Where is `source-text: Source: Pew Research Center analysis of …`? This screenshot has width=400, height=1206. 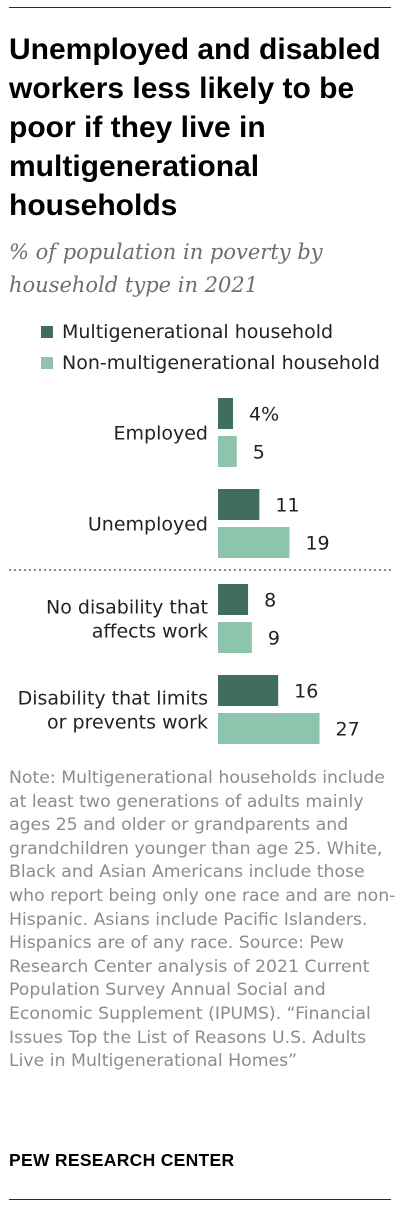 source-text: Source: Pew Research Center analysis of … is located at coordinates (189, 978).